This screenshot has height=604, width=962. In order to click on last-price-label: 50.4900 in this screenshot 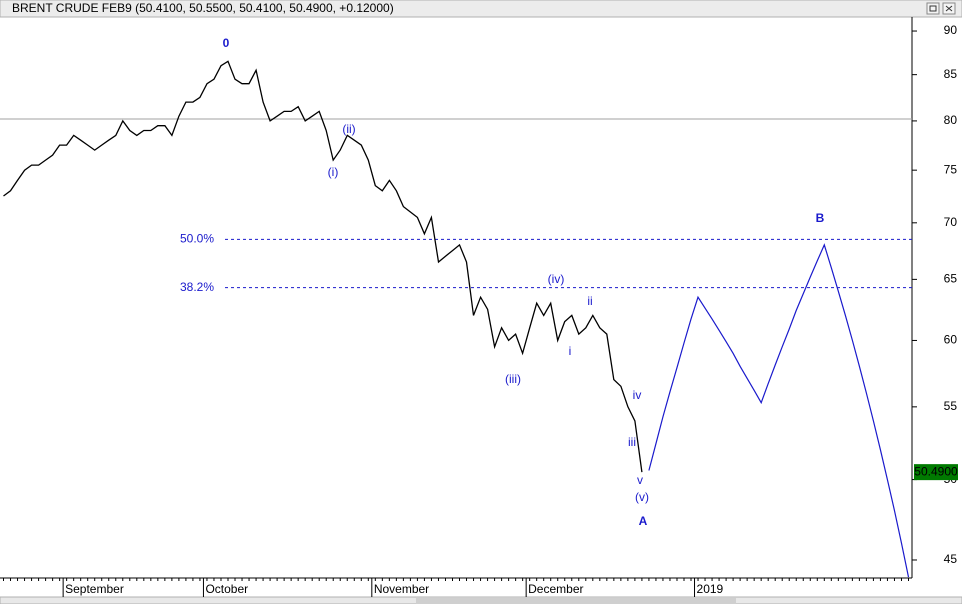, I will do `click(936, 471)`.